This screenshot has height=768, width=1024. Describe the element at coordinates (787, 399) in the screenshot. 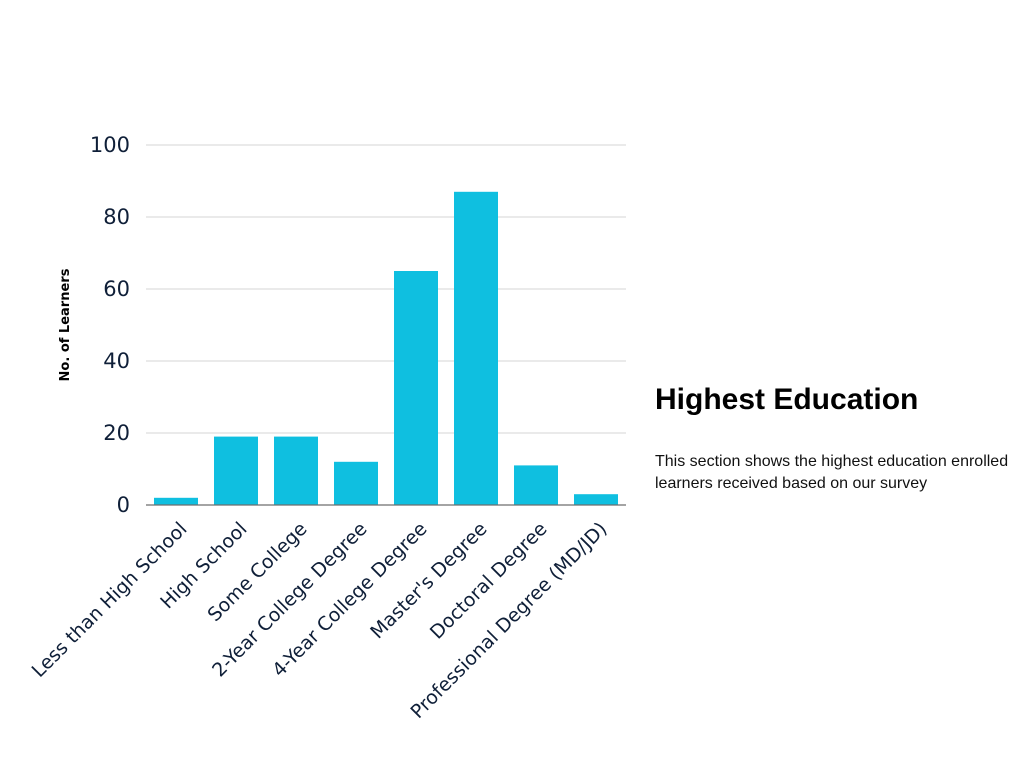

I see `section-title: Highest Education` at that location.